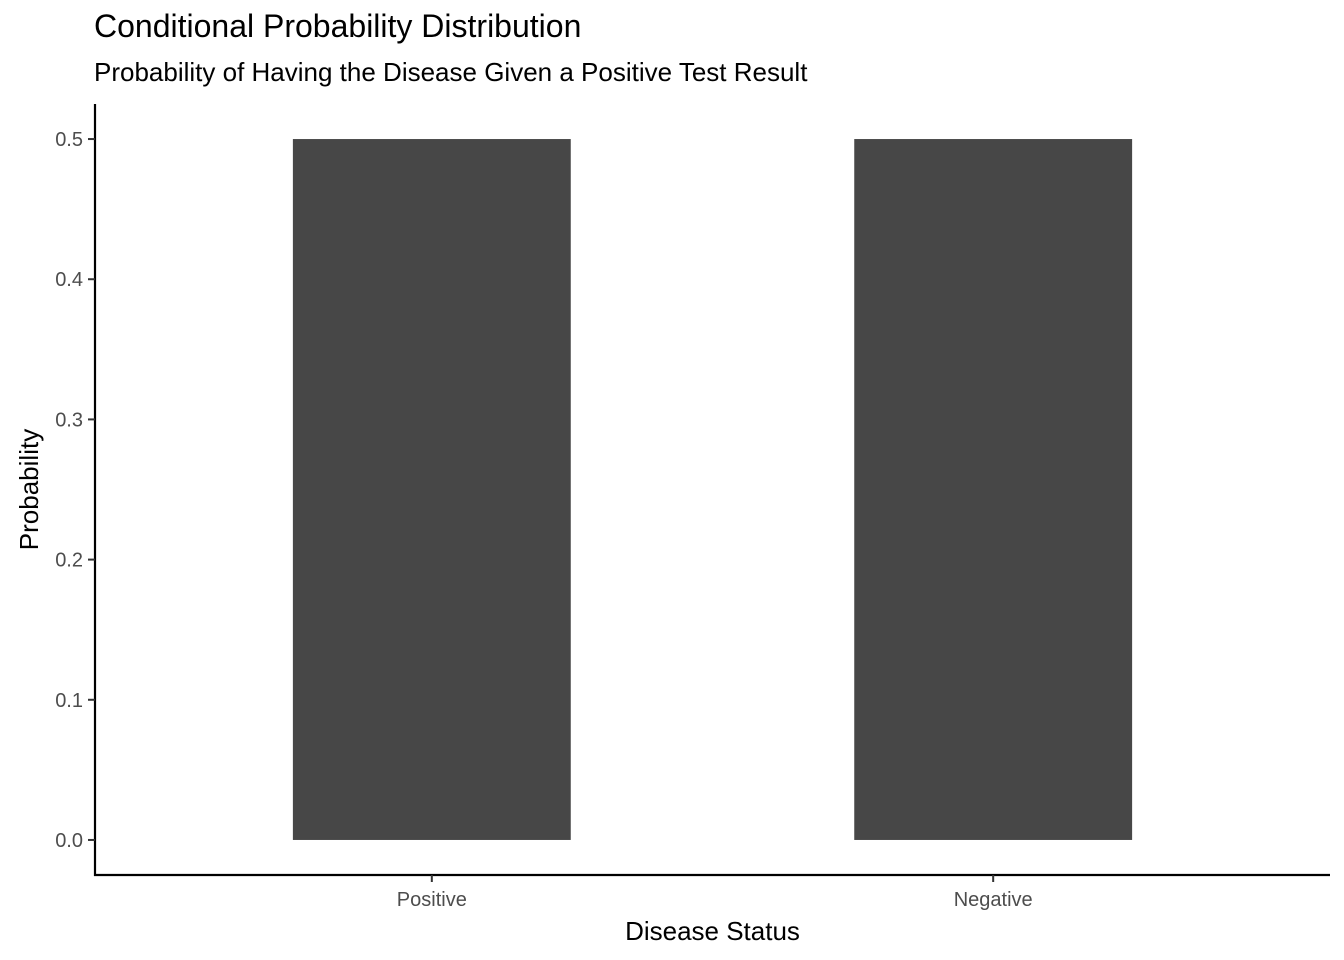 This screenshot has height=960, width=1344. Describe the element at coordinates (69, 561) in the screenshot. I see `y-tick-label: 0.2` at that location.